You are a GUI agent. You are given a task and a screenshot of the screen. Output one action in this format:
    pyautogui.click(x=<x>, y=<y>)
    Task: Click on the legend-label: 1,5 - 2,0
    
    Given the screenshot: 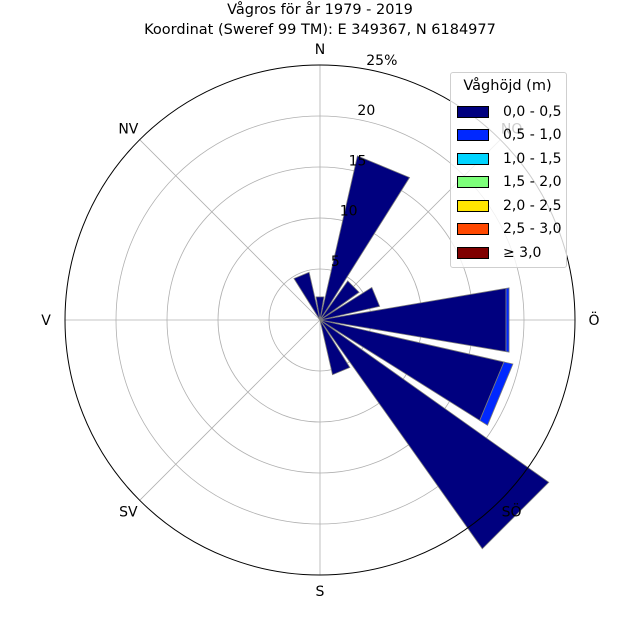 What is the action you would take?
    pyautogui.click(x=532, y=182)
    